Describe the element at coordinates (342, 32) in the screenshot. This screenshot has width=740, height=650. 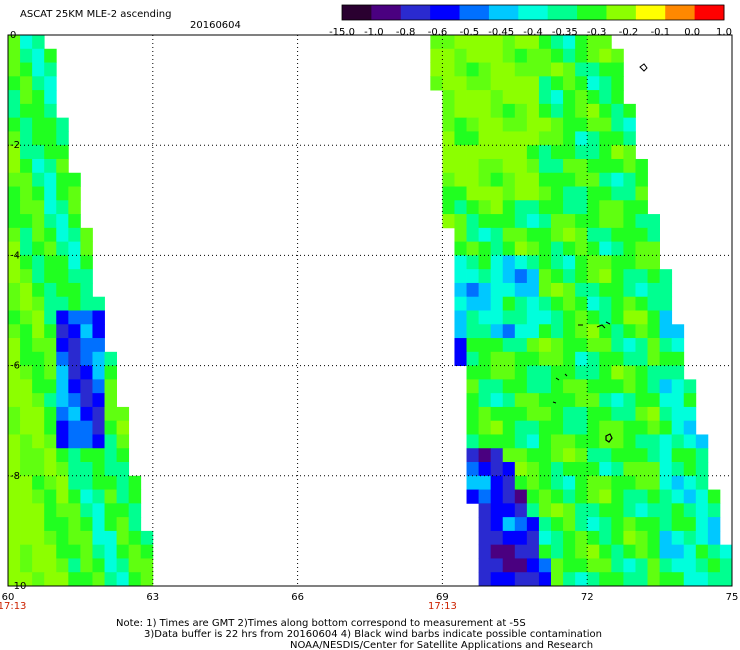
I see `colorbar-label: -15.0` at that location.